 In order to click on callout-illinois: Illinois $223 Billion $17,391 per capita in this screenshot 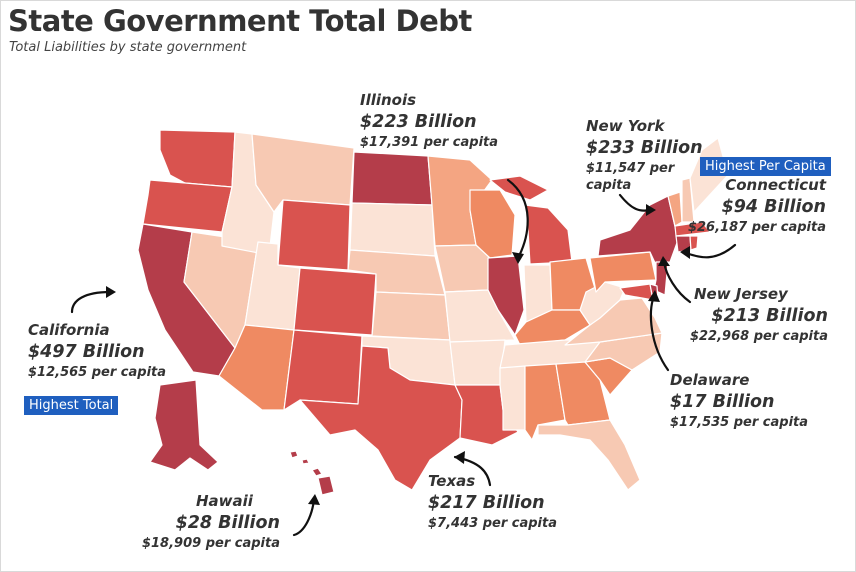, I will do `click(429, 121)`.